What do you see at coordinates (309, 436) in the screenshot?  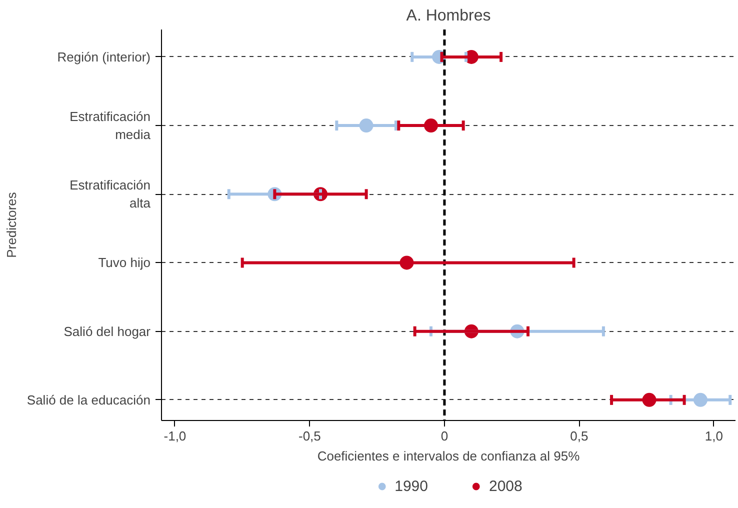 I see `x-tick-label: -0,5` at bounding box center [309, 436].